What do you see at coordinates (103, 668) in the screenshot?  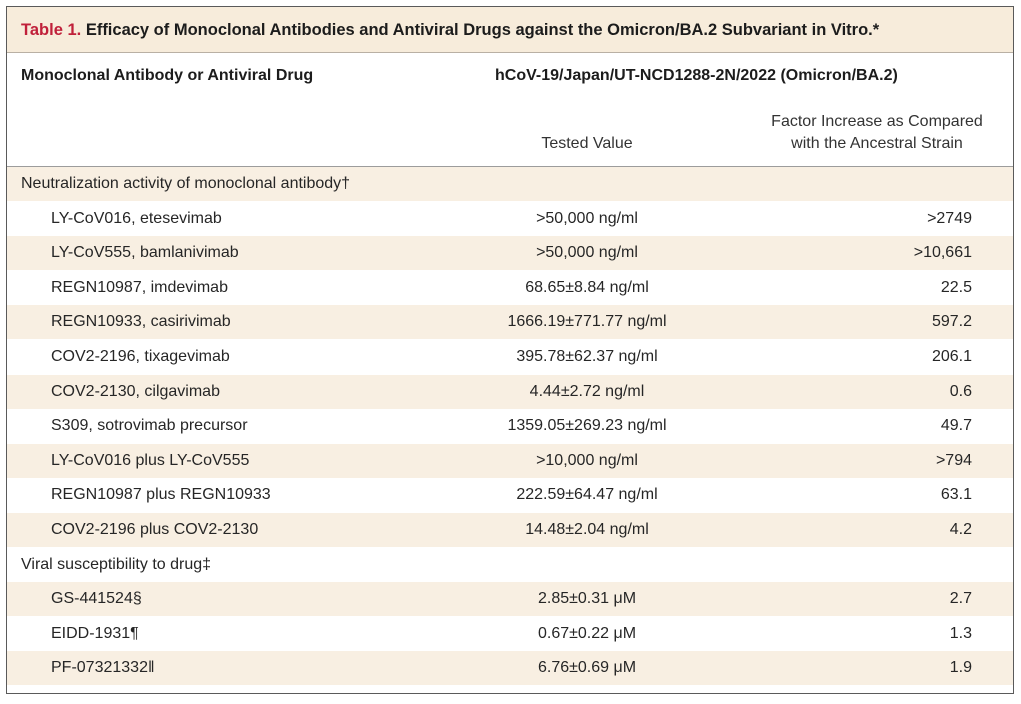 I see `drug-name: PF-07321332‖` at bounding box center [103, 668].